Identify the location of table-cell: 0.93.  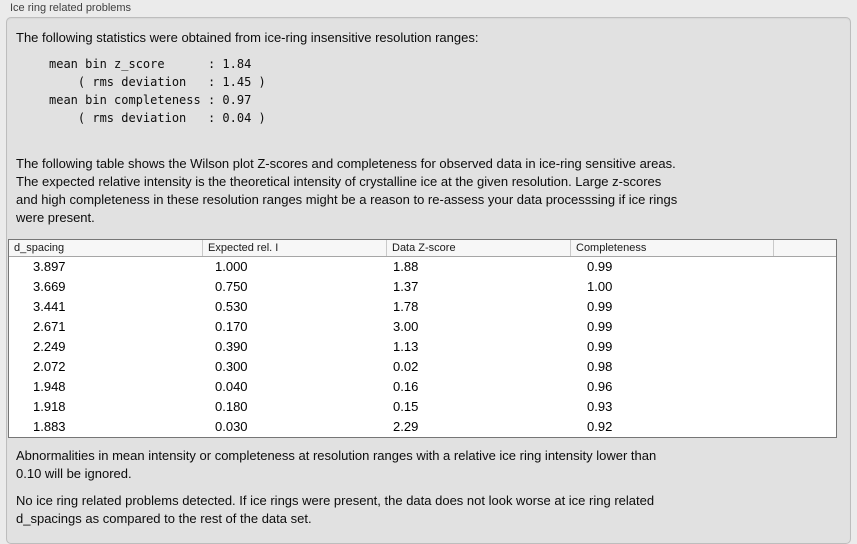
(600, 406).